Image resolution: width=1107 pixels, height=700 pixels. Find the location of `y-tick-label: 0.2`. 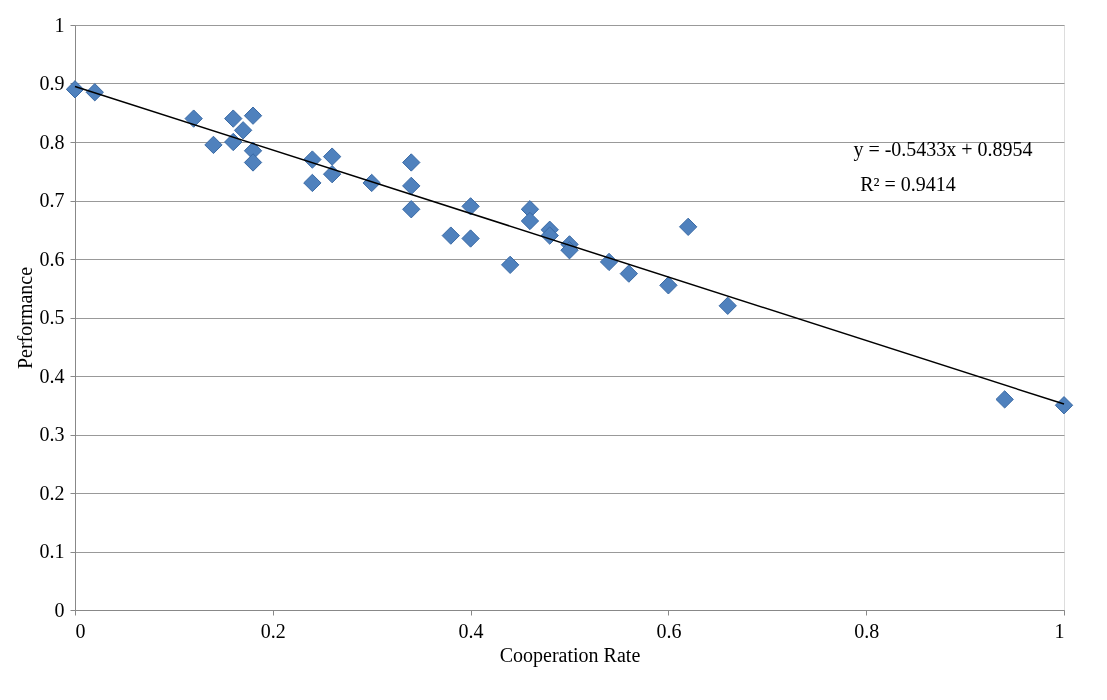

y-tick-label: 0.2 is located at coordinates (52, 492).